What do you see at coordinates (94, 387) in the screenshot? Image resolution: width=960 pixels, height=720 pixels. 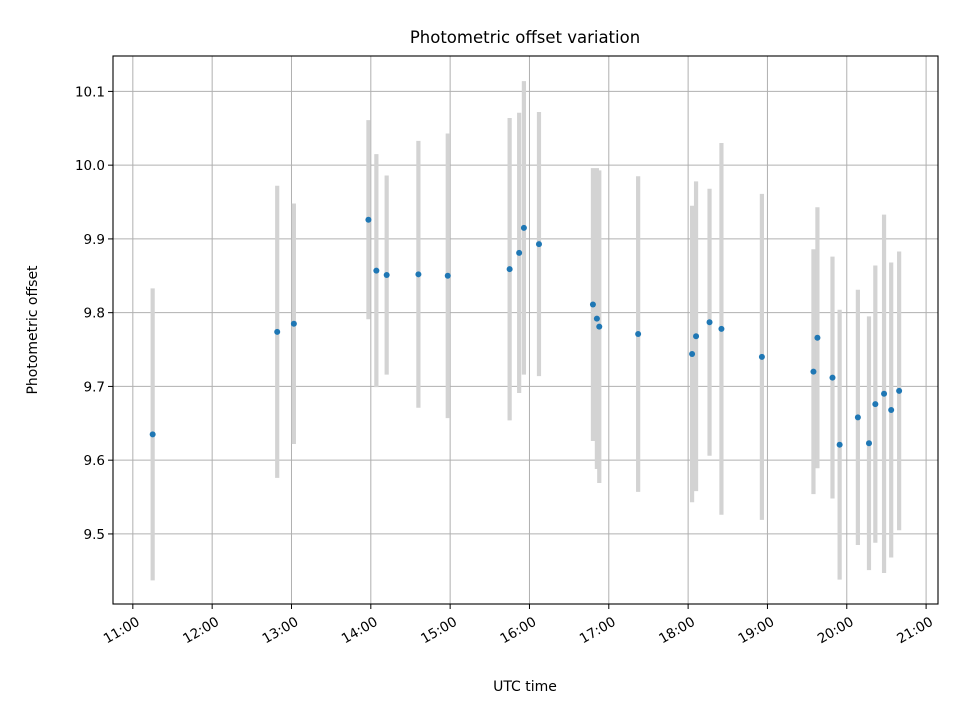 I see `y-tick-label: 9.7` at bounding box center [94, 387].